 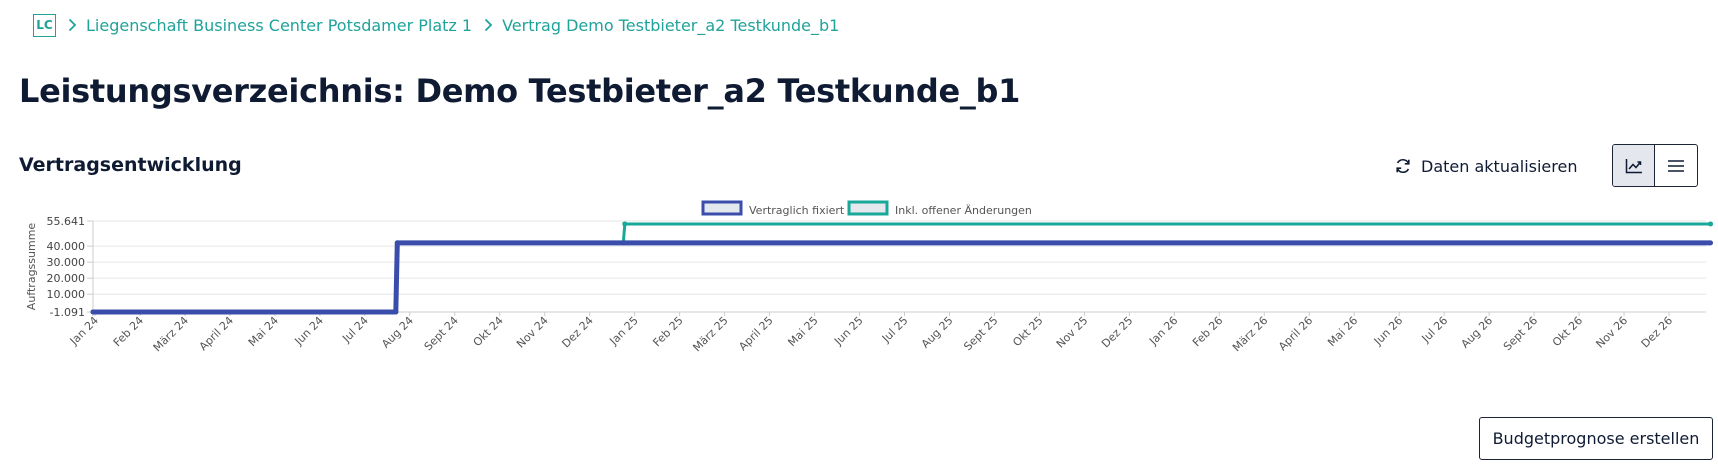 What do you see at coordinates (710, 334) in the screenshot?
I see `x-tick-label: März 25` at bounding box center [710, 334].